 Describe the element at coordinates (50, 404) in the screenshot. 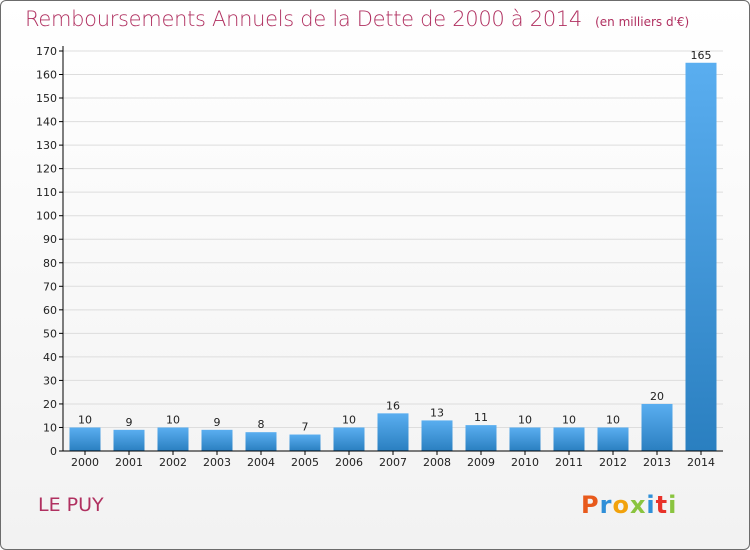

I see `y-tick-label: 20` at that location.